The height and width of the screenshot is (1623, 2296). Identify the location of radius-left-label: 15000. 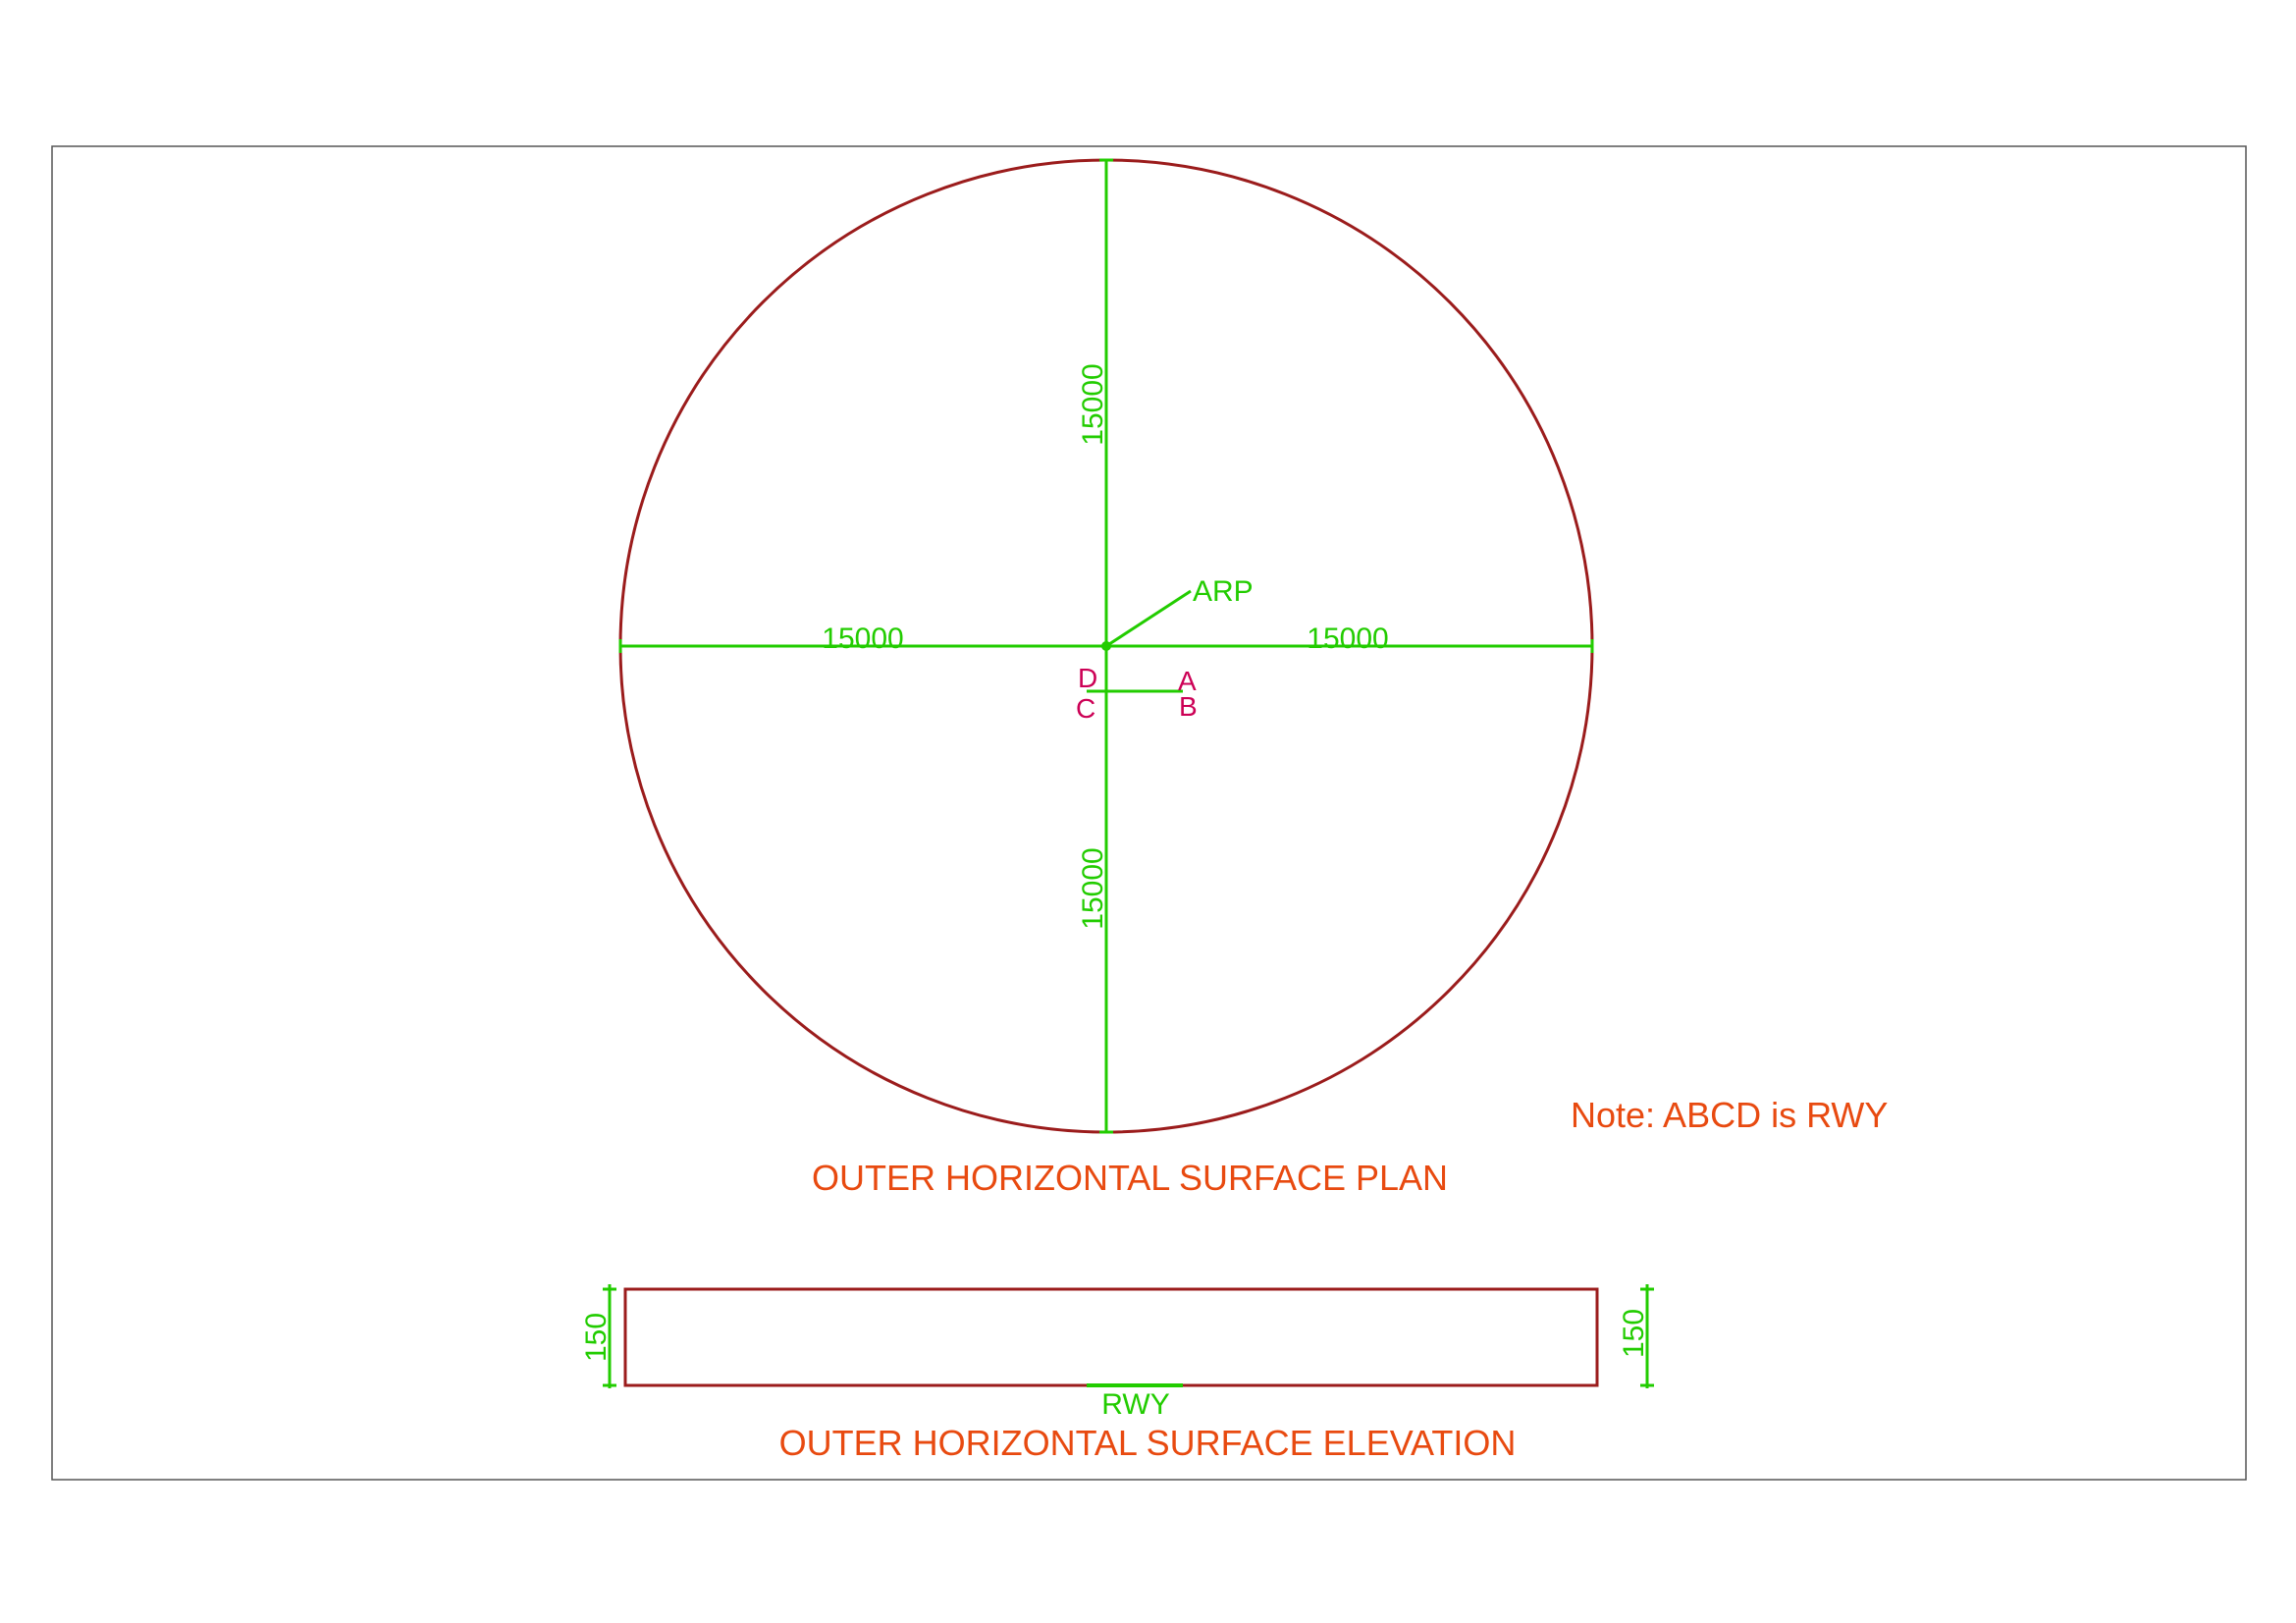
(863, 638).